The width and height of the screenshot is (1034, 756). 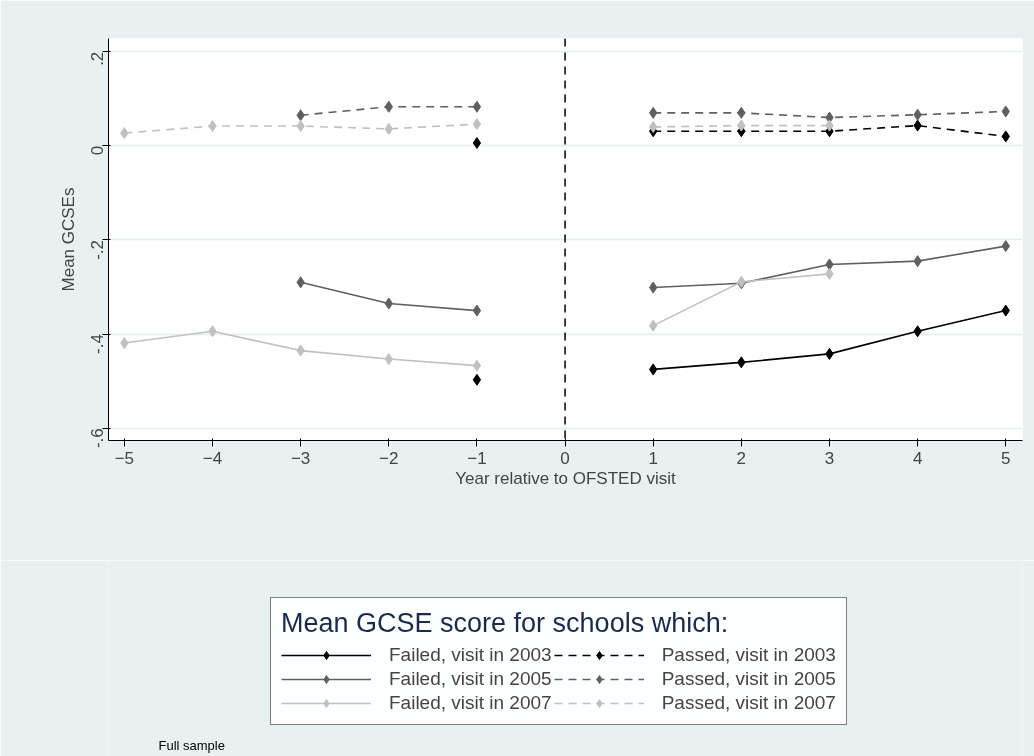 What do you see at coordinates (98, 249) in the screenshot?
I see `y-tick-label: -.2` at bounding box center [98, 249].